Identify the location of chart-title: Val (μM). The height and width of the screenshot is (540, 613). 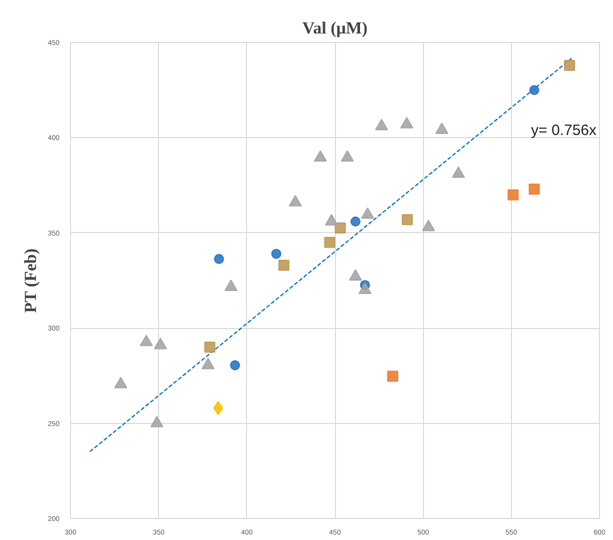
(335, 28).